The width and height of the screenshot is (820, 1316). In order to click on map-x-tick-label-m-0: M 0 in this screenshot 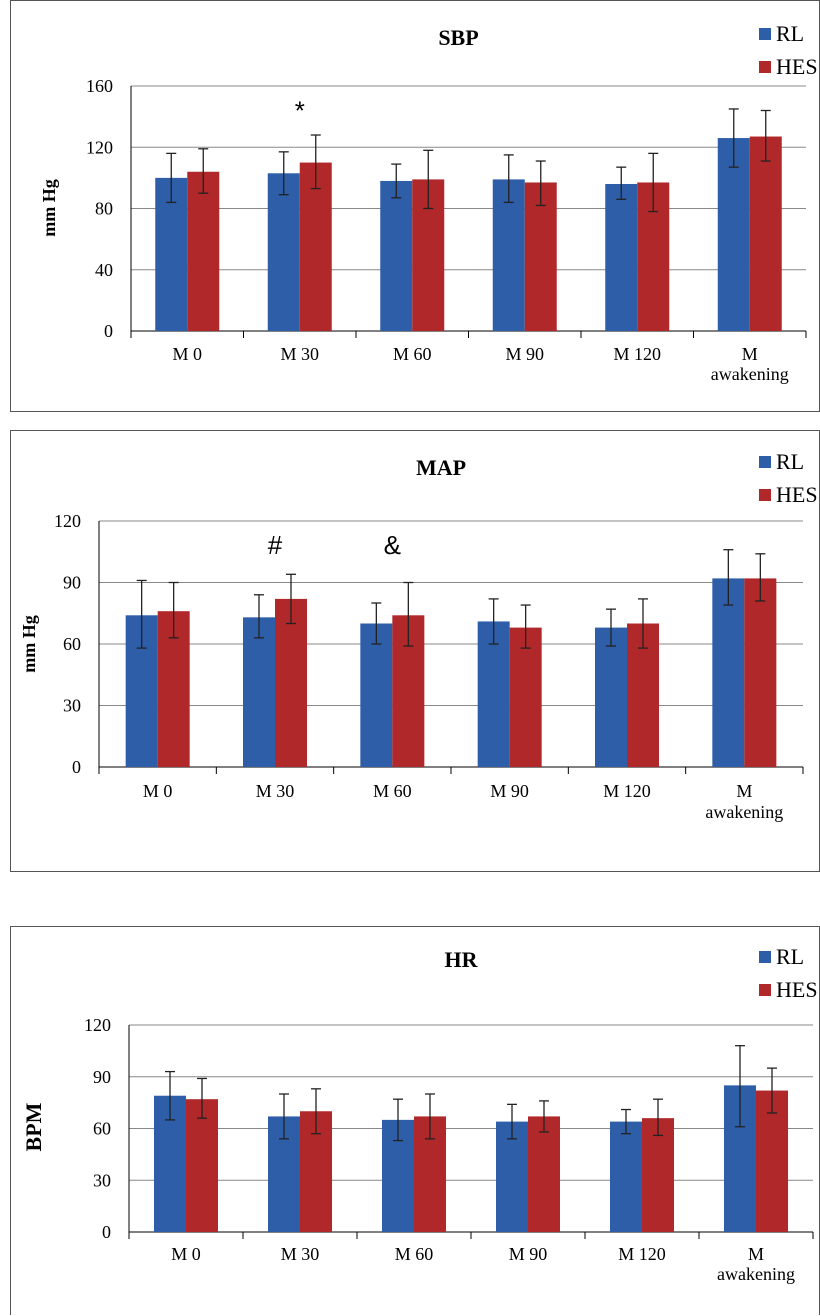, I will do `click(158, 791)`.